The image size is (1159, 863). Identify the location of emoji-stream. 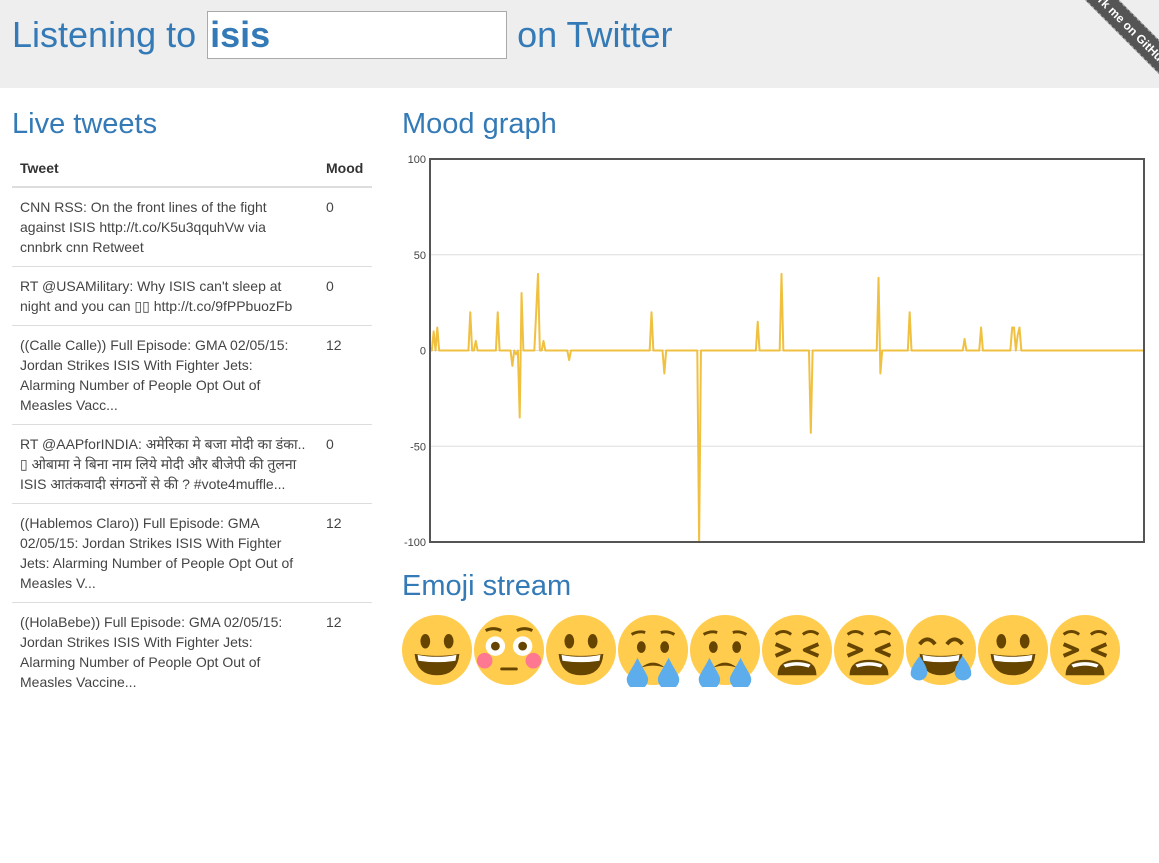
(761, 651).